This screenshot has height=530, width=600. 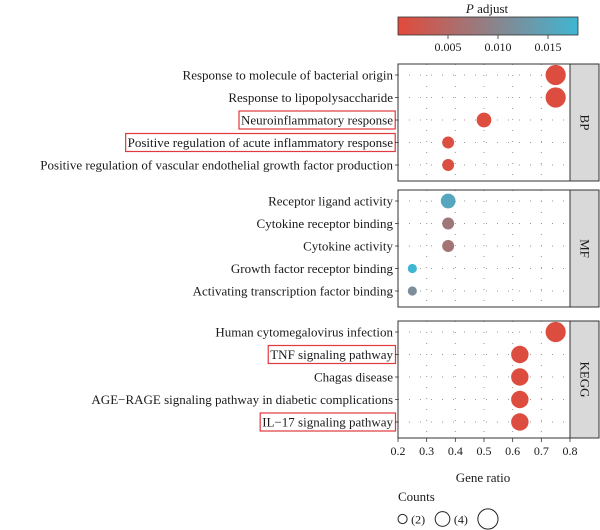 I want to click on color-legend: P adjust 0.005 0.010 0.015, so click(x=488, y=27).